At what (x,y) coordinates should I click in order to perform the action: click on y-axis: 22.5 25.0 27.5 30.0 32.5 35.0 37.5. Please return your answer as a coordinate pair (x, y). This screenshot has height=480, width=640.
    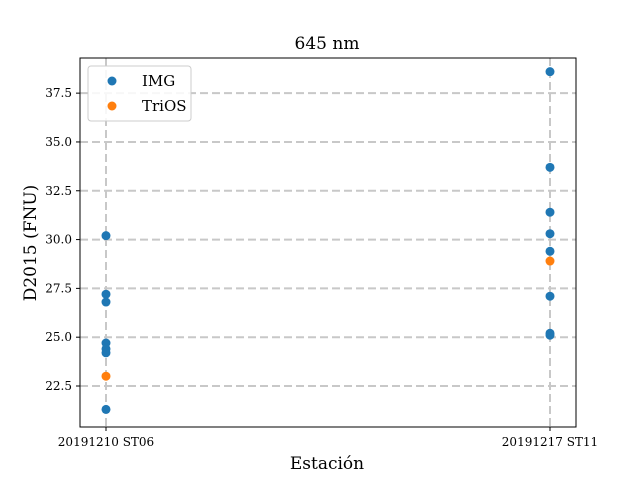
    Looking at the image, I should click on (62, 239).